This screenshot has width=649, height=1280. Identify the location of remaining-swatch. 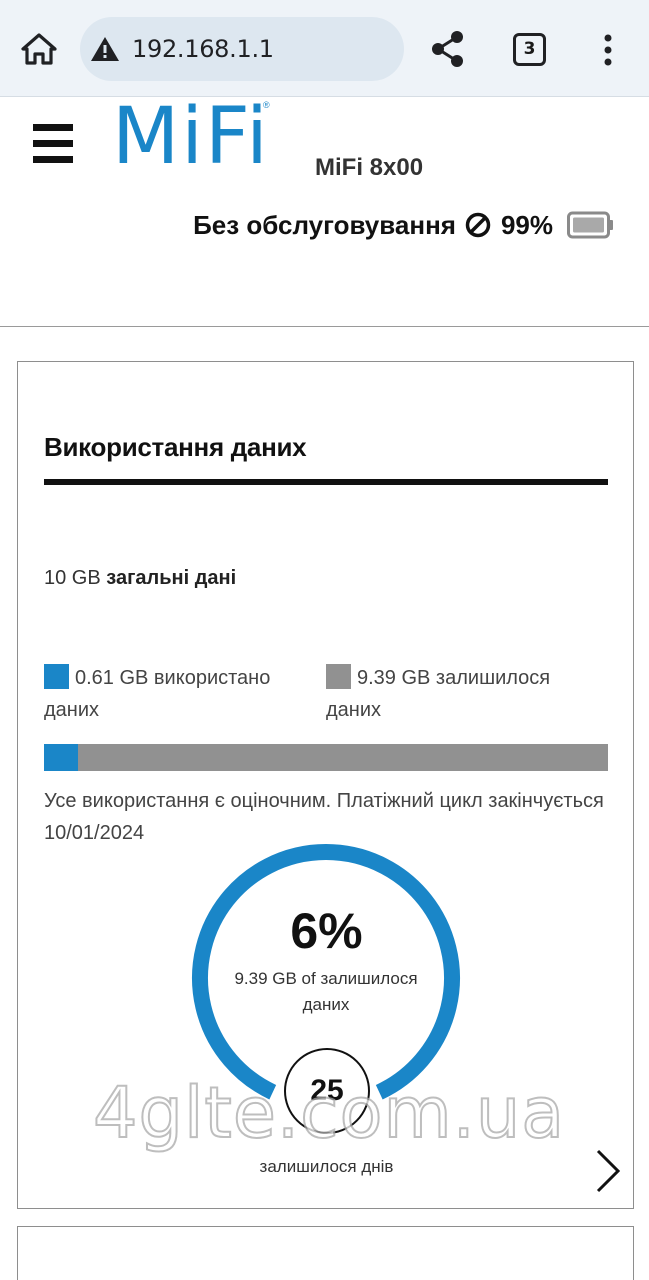
(338, 676).